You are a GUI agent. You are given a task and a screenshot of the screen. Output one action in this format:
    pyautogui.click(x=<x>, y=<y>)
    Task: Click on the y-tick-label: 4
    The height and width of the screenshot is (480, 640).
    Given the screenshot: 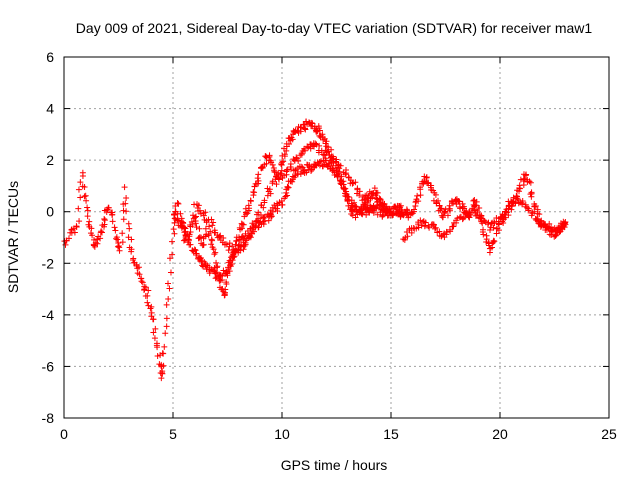 What is the action you would take?
    pyautogui.click(x=50, y=109)
    